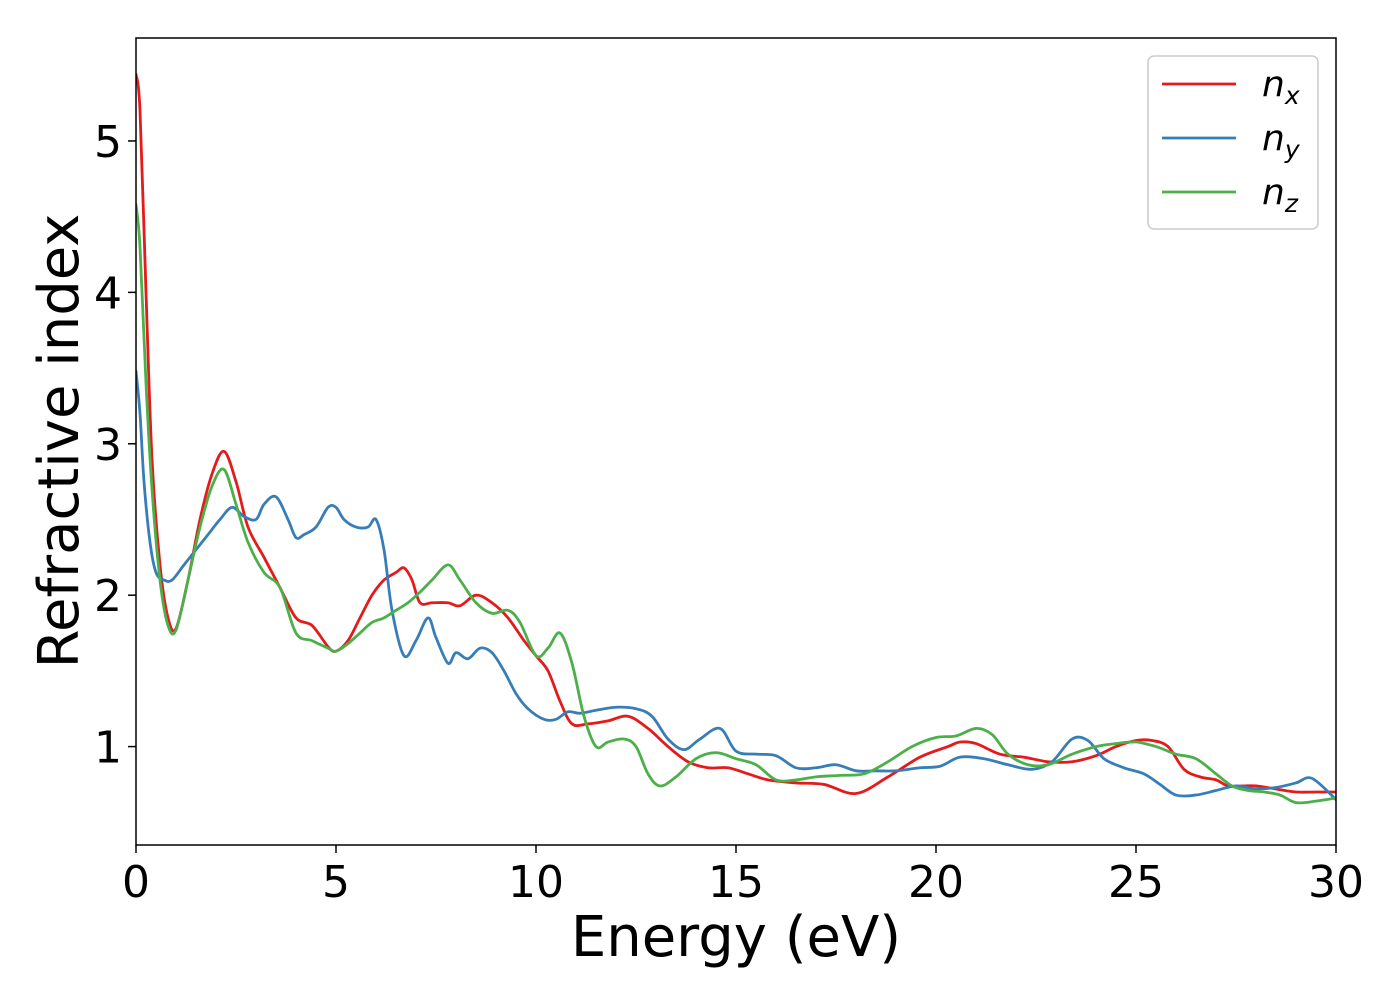 The height and width of the screenshot is (1000, 1400). What do you see at coordinates (108, 596) in the screenshot?
I see `y-tick-label: 2` at bounding box center [108, 596].